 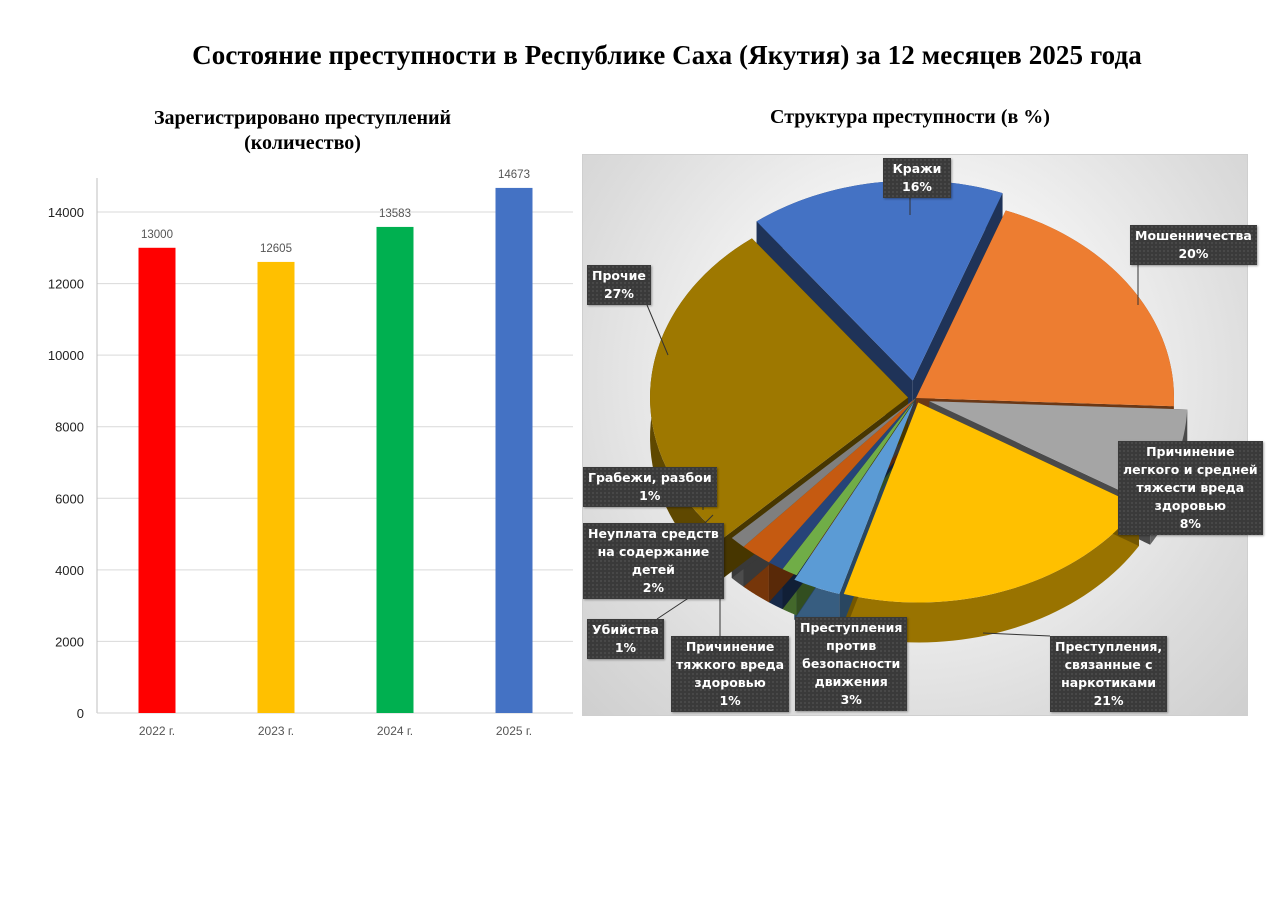 I want to click on y-tick-label: 10000, so click(x=66, y=355).